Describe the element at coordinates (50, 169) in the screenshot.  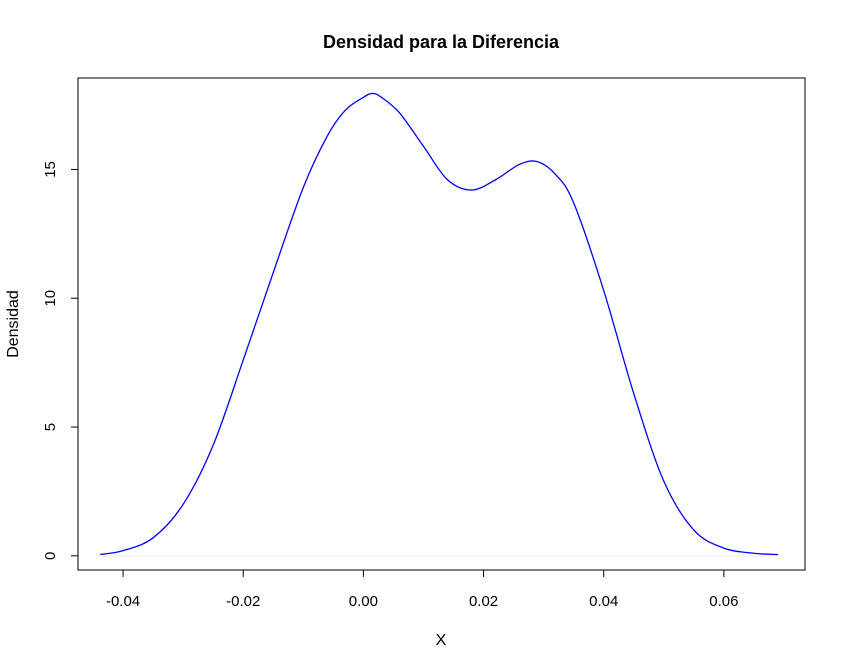
I see `y-tick-label: 15` at that location.